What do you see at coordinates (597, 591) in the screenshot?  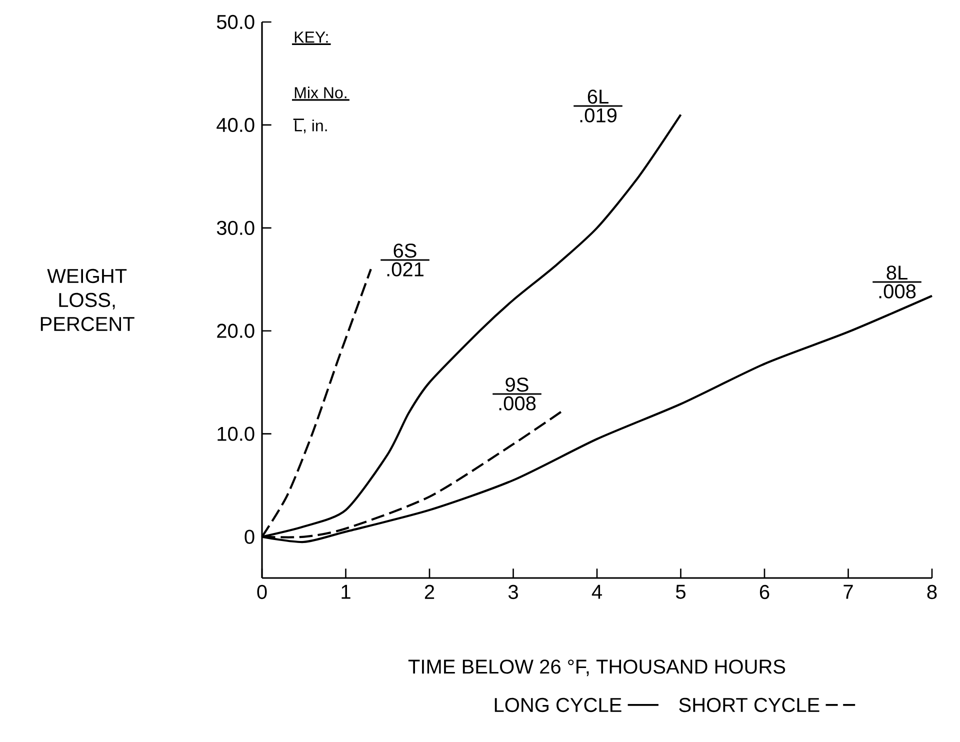 I see `x-tick-label: 4` at bounding box center [597, 591].